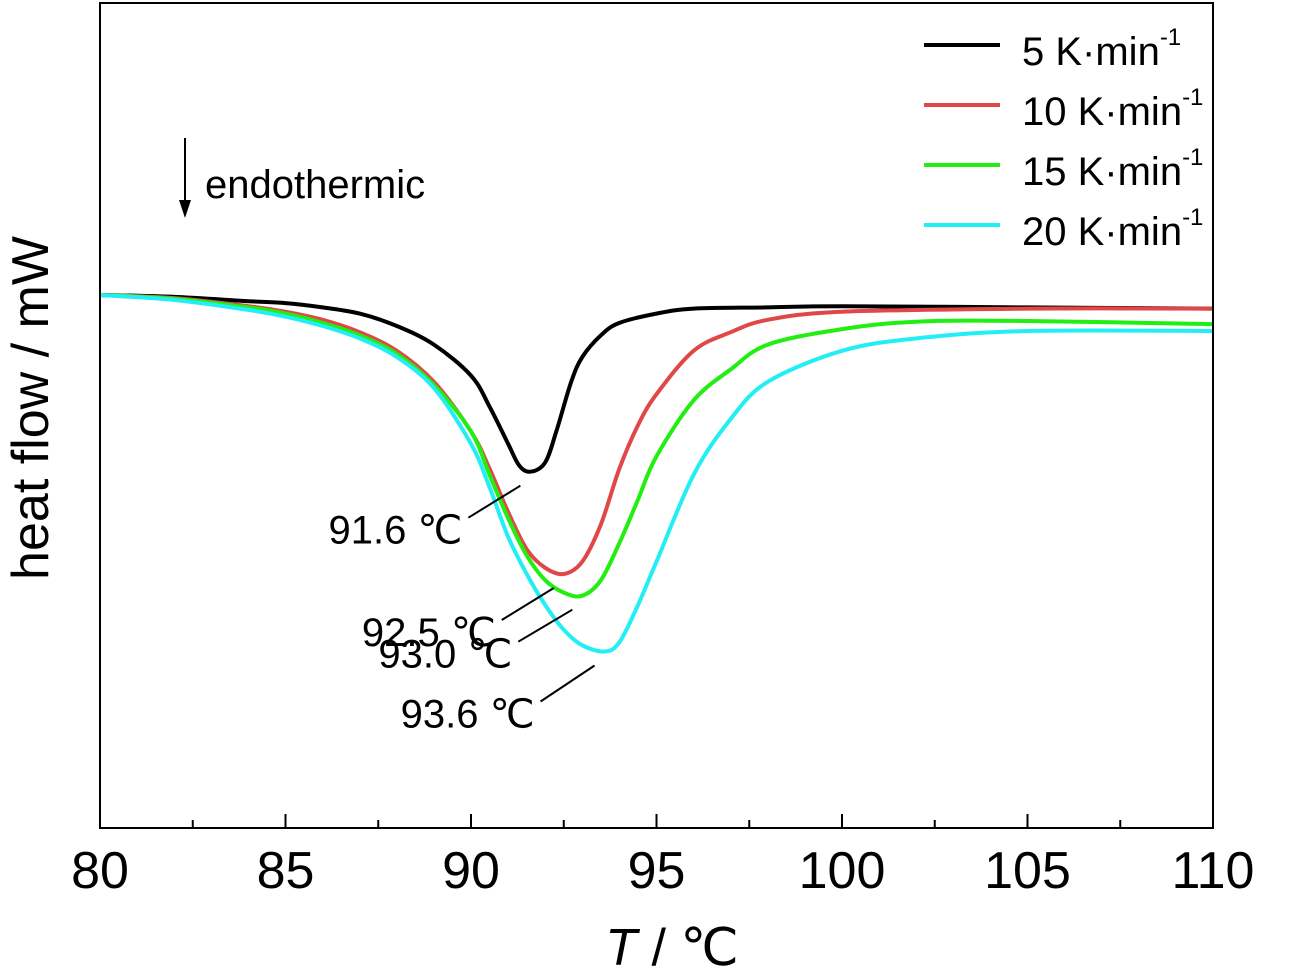 The width and height of the screenshot is (1310, 974). I want to click on endothermic-indicator: endothermic, so click(302, 178).